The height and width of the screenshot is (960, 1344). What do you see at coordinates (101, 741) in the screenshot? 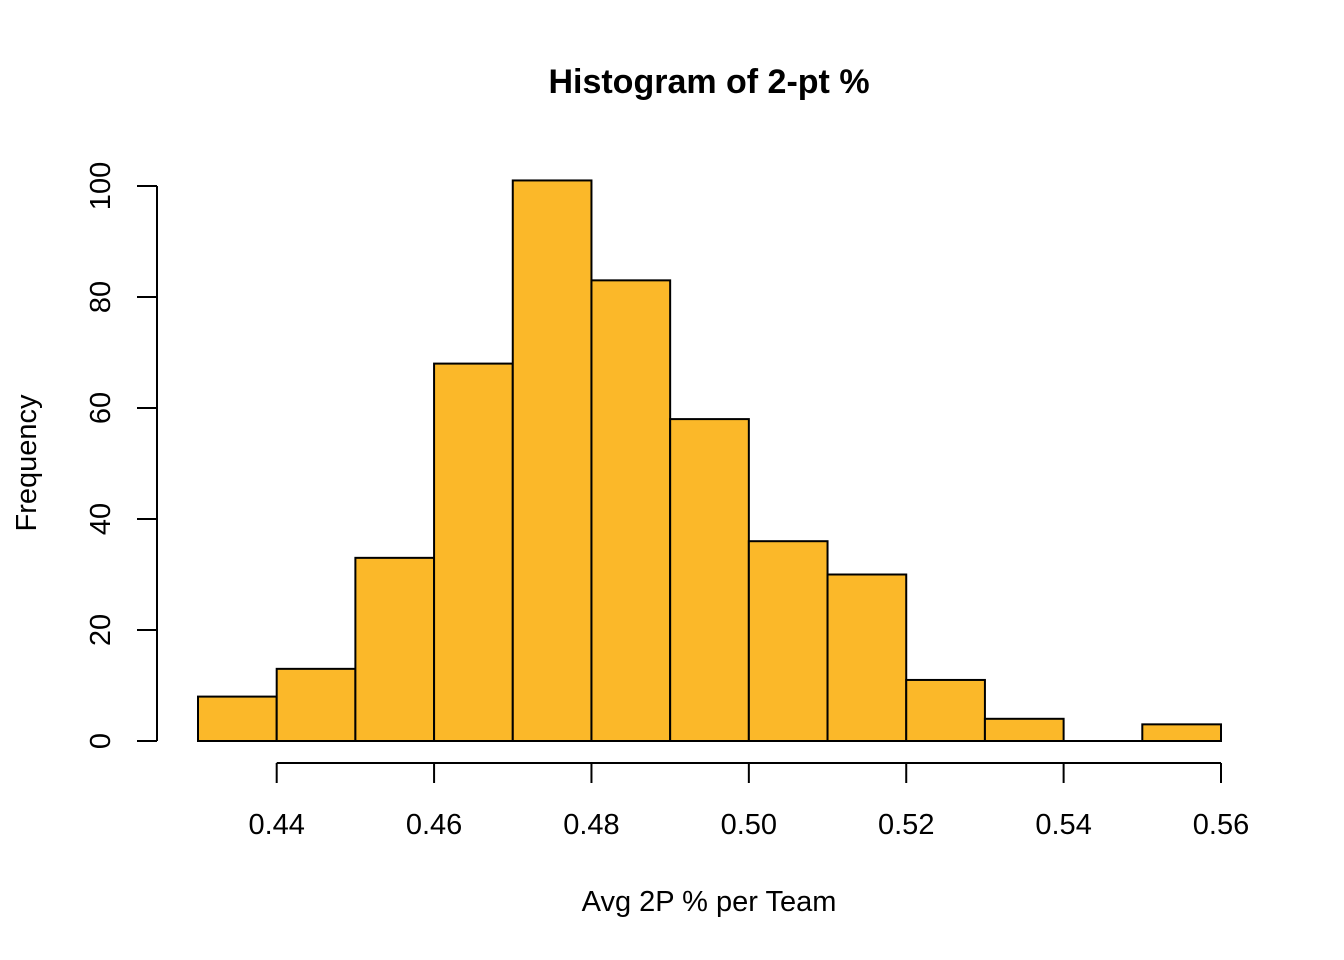
I see `y-tick-label: 0` at bounding box center [101, 741].